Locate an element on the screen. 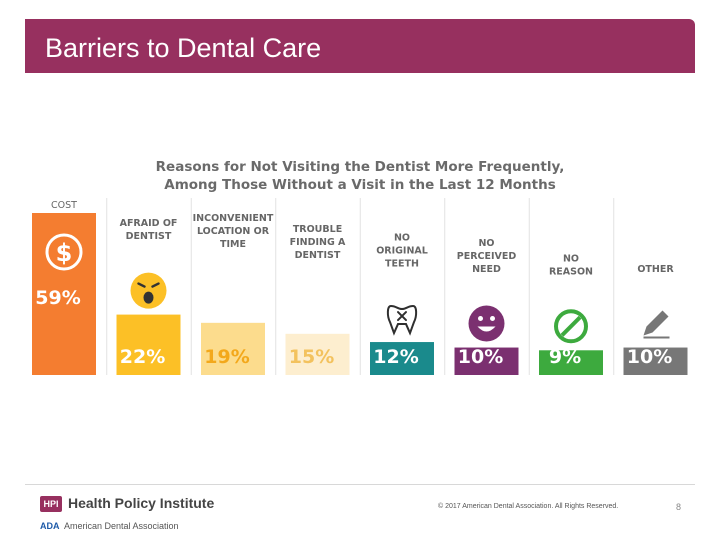 The height and width of the screenshot is (540, 720). category-label-2-1: AFRAID OF is located at coordinates (149, 223).